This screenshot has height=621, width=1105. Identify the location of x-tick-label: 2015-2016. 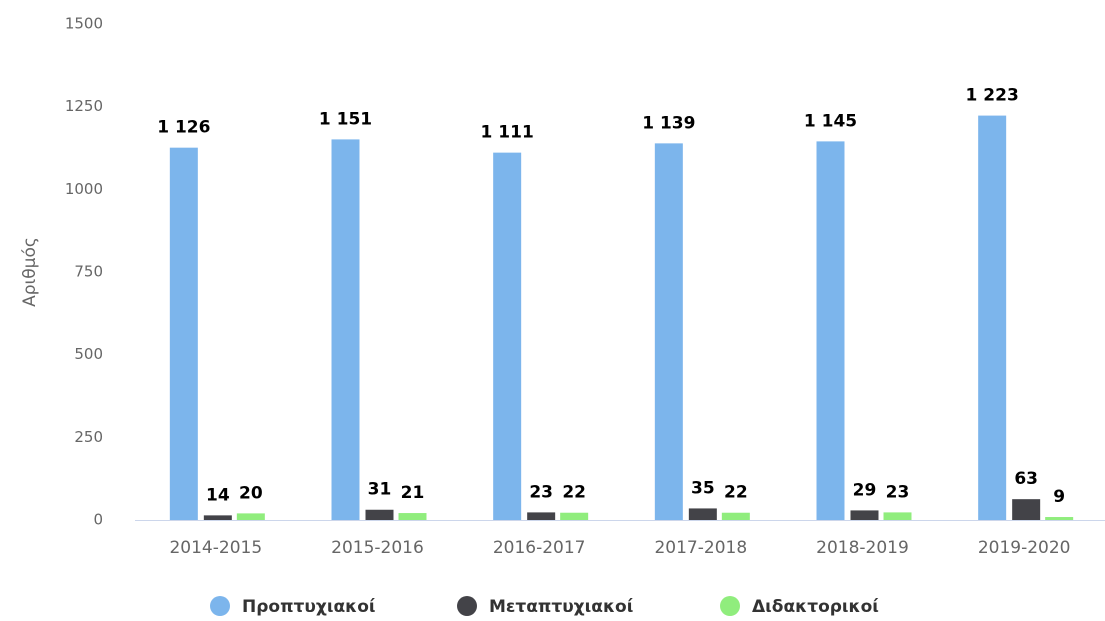
(377, 548).